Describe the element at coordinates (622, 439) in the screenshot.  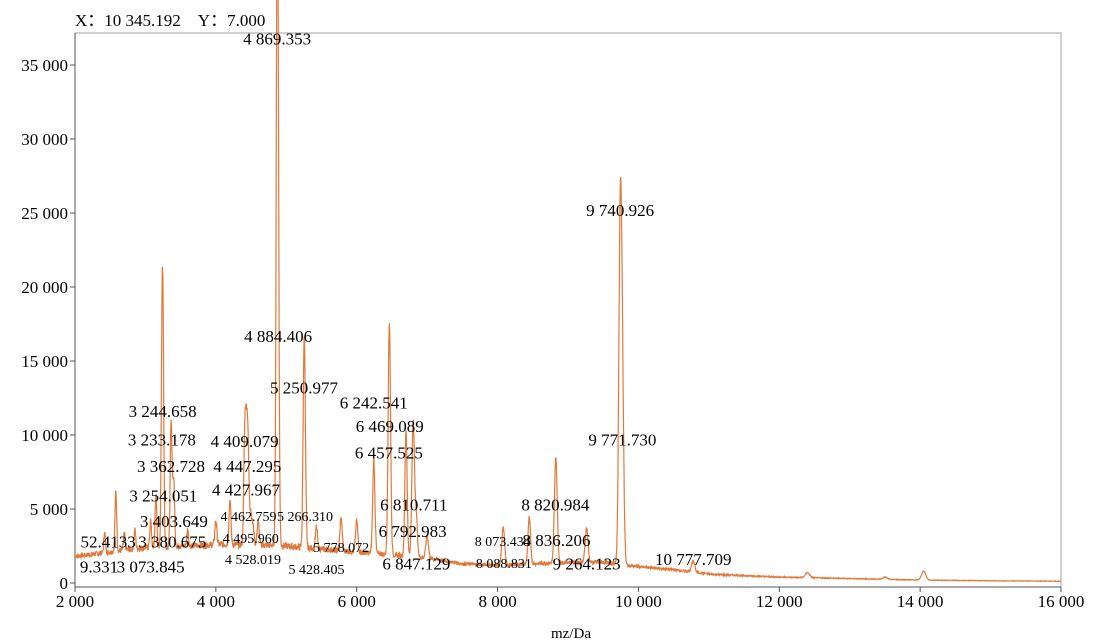
I see `peak-label: 9 771.730` at that location.